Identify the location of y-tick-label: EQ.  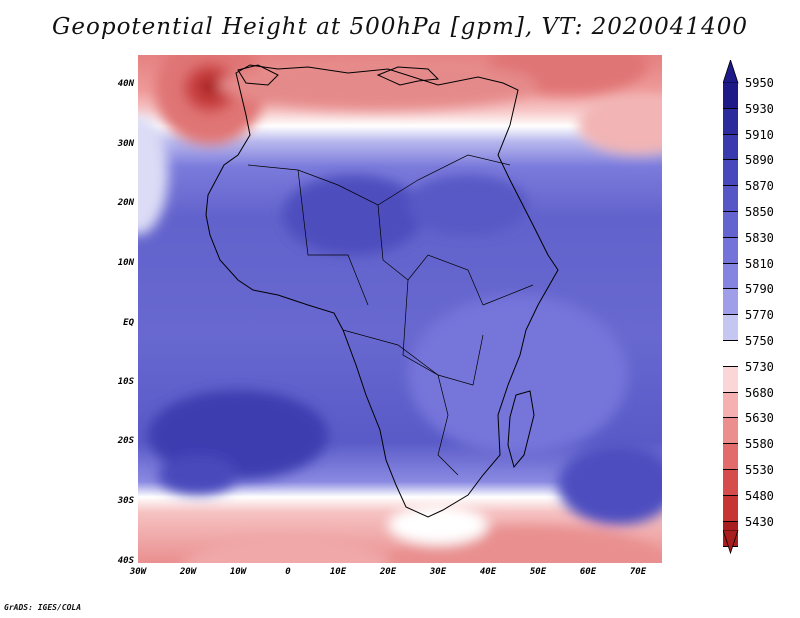
(128, 323).